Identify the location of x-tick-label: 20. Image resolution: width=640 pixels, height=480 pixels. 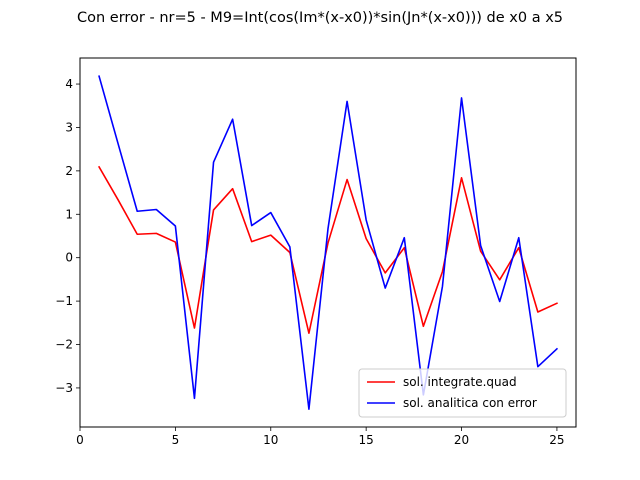
(461, 440).